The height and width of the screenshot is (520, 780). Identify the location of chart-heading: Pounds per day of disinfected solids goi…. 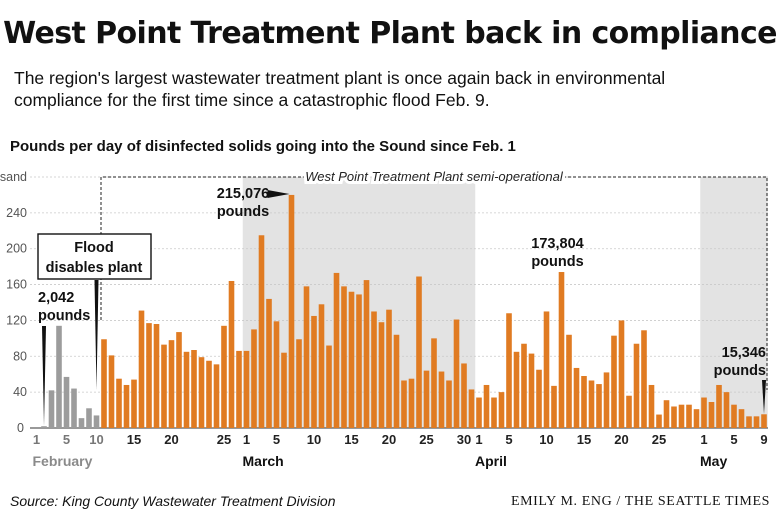
(263, 146).